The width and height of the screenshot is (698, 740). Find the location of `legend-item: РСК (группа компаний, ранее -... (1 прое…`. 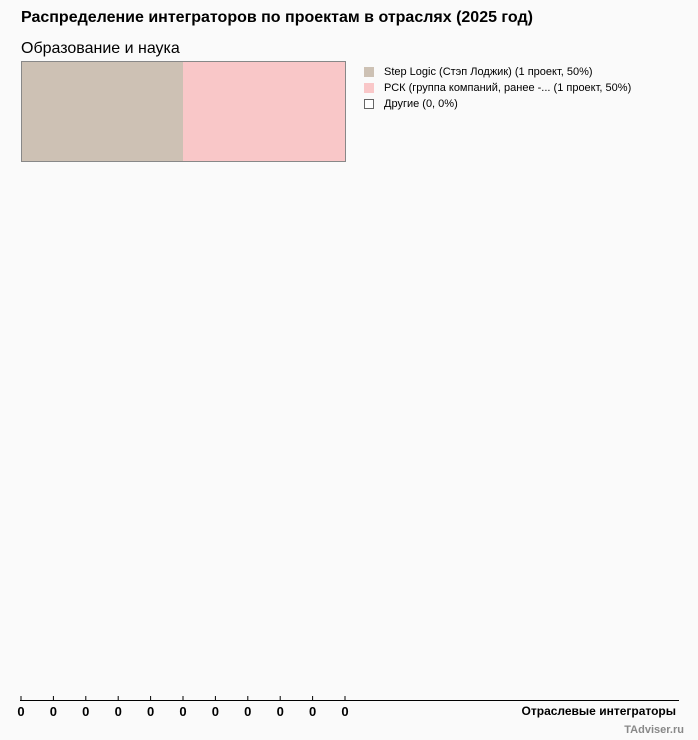

legend-item: РСК (группа компаний, ранее -... (1 прое… is located at coordinates (497, 88).